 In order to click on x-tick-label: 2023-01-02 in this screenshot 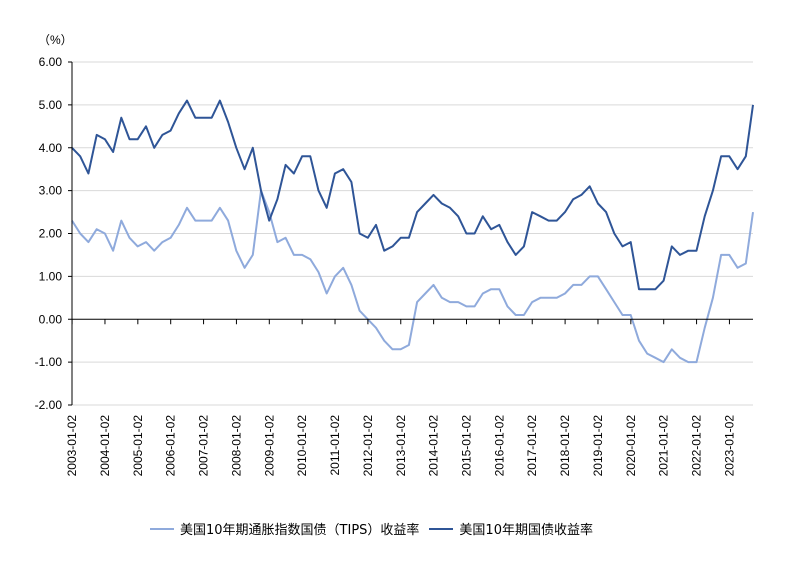, I will do `click(729, 446)`.